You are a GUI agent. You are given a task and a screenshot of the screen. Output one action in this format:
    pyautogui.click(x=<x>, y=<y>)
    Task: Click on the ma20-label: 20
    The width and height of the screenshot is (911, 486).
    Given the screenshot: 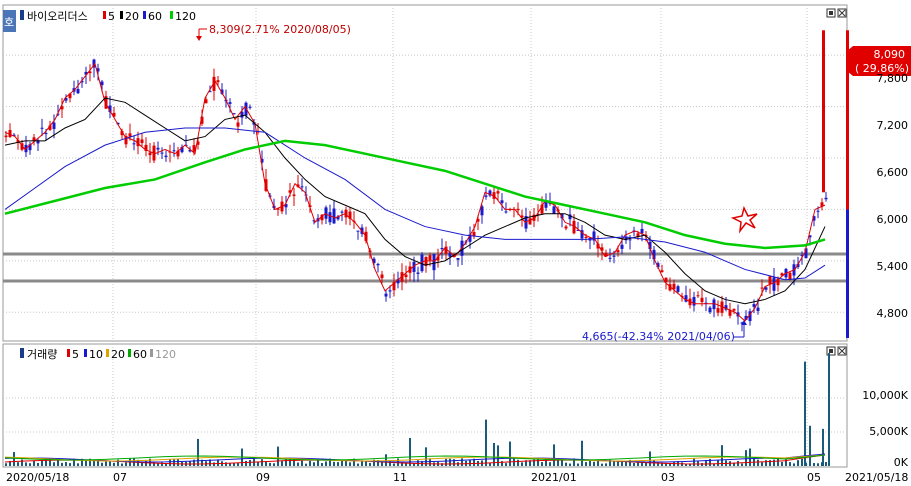 What is the action you would take?
    pyautogui.click(x=132, y=16)
    